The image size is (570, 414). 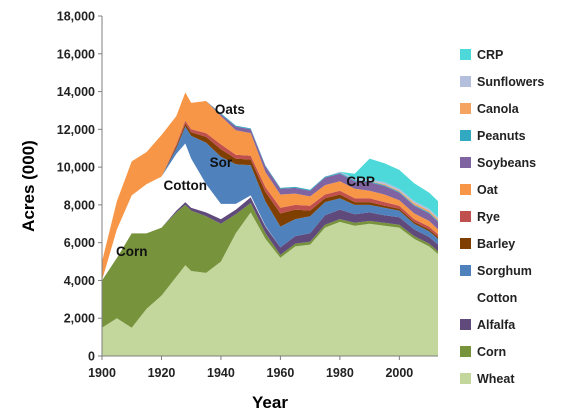 What do you see at coordinates (76, 130) in the screenshot?
I see `y-tick-label: 12,000` at bounding box center [76, 130].